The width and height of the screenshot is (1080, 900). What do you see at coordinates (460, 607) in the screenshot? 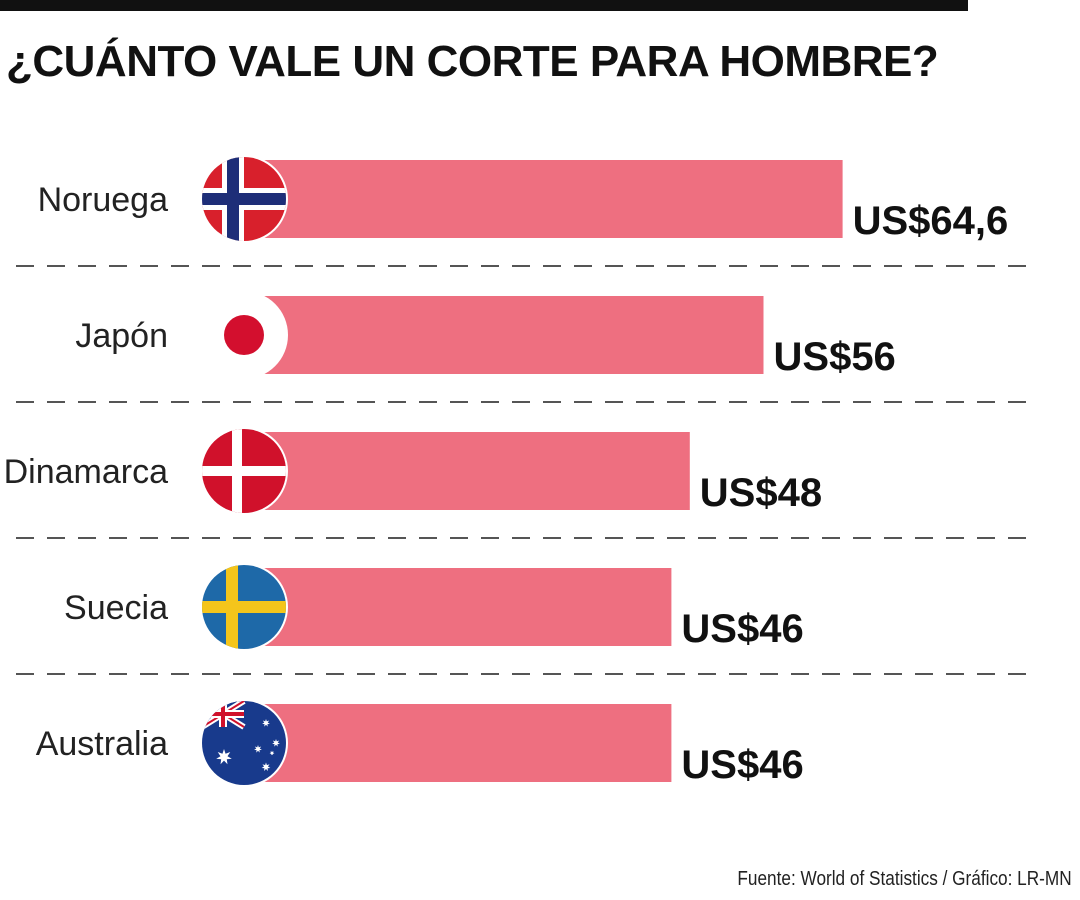
I see `bar-suecia` at bounding box center [460, 607].